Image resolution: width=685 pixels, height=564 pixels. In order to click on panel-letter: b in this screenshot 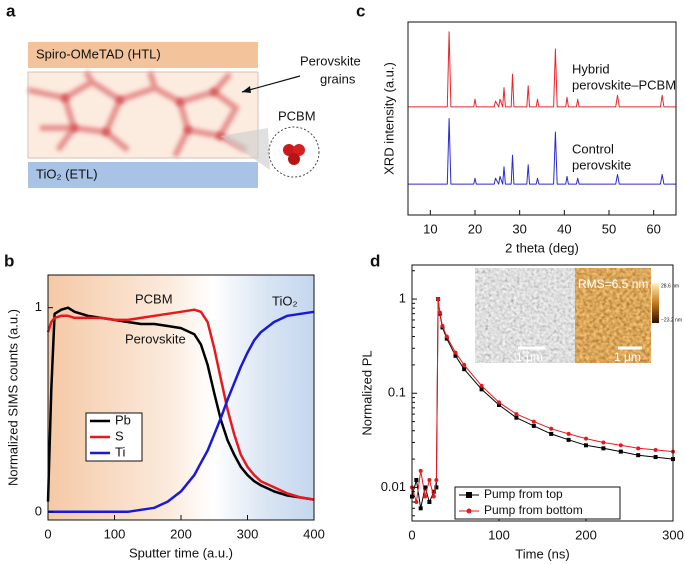, I will do `click(9, 260)`.